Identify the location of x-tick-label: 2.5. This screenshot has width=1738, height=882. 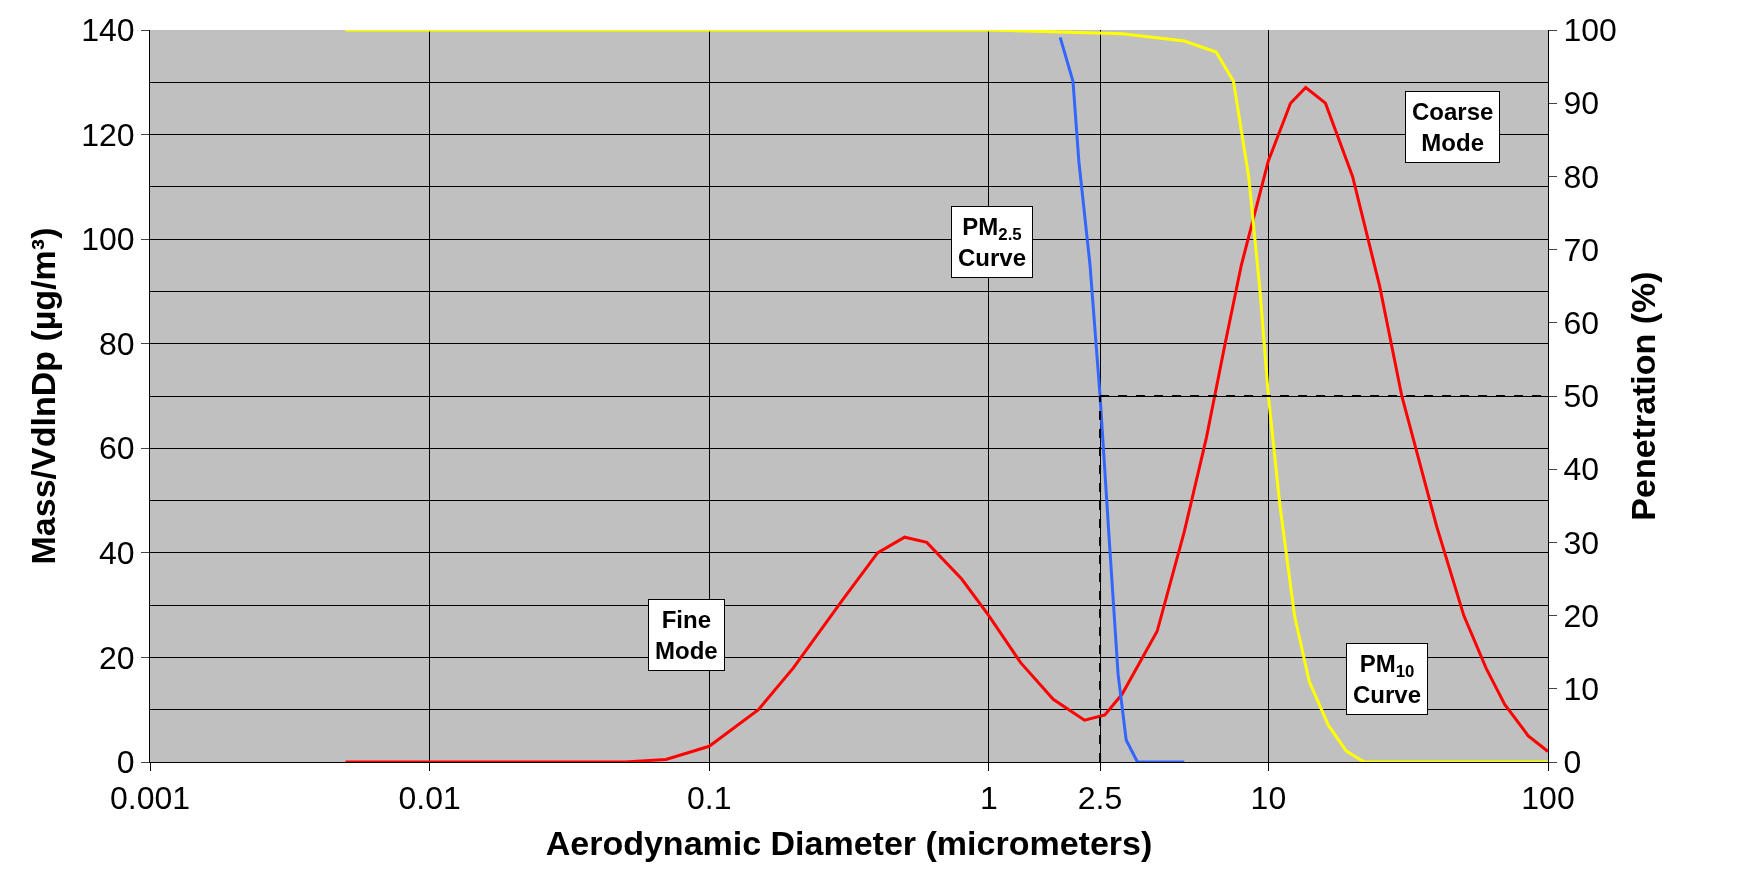
(1100, 798).